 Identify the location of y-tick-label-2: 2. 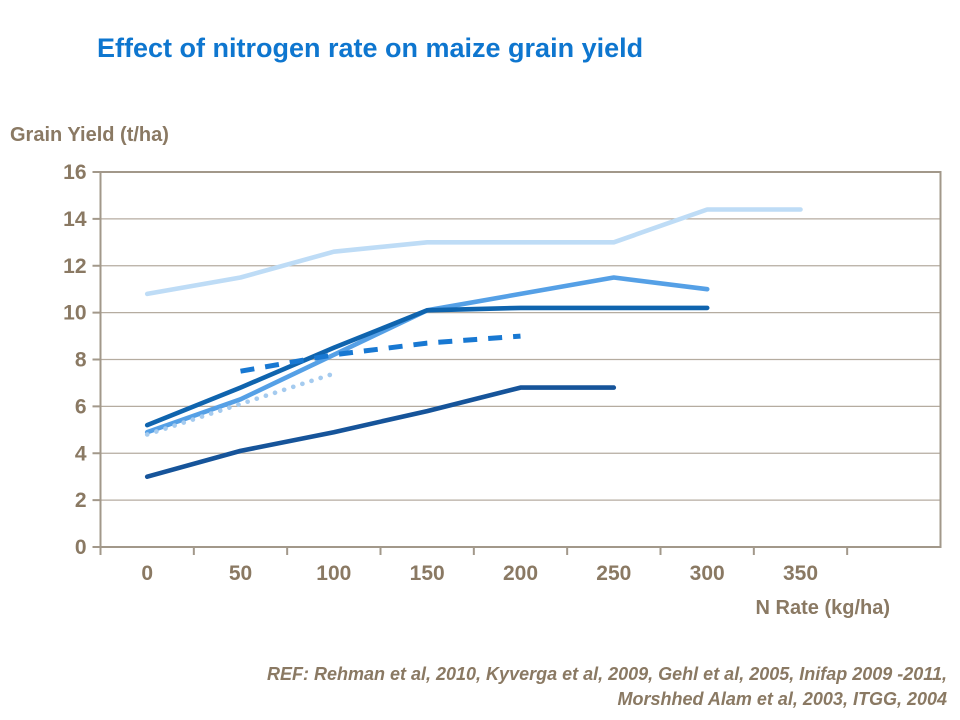
(81, 500).